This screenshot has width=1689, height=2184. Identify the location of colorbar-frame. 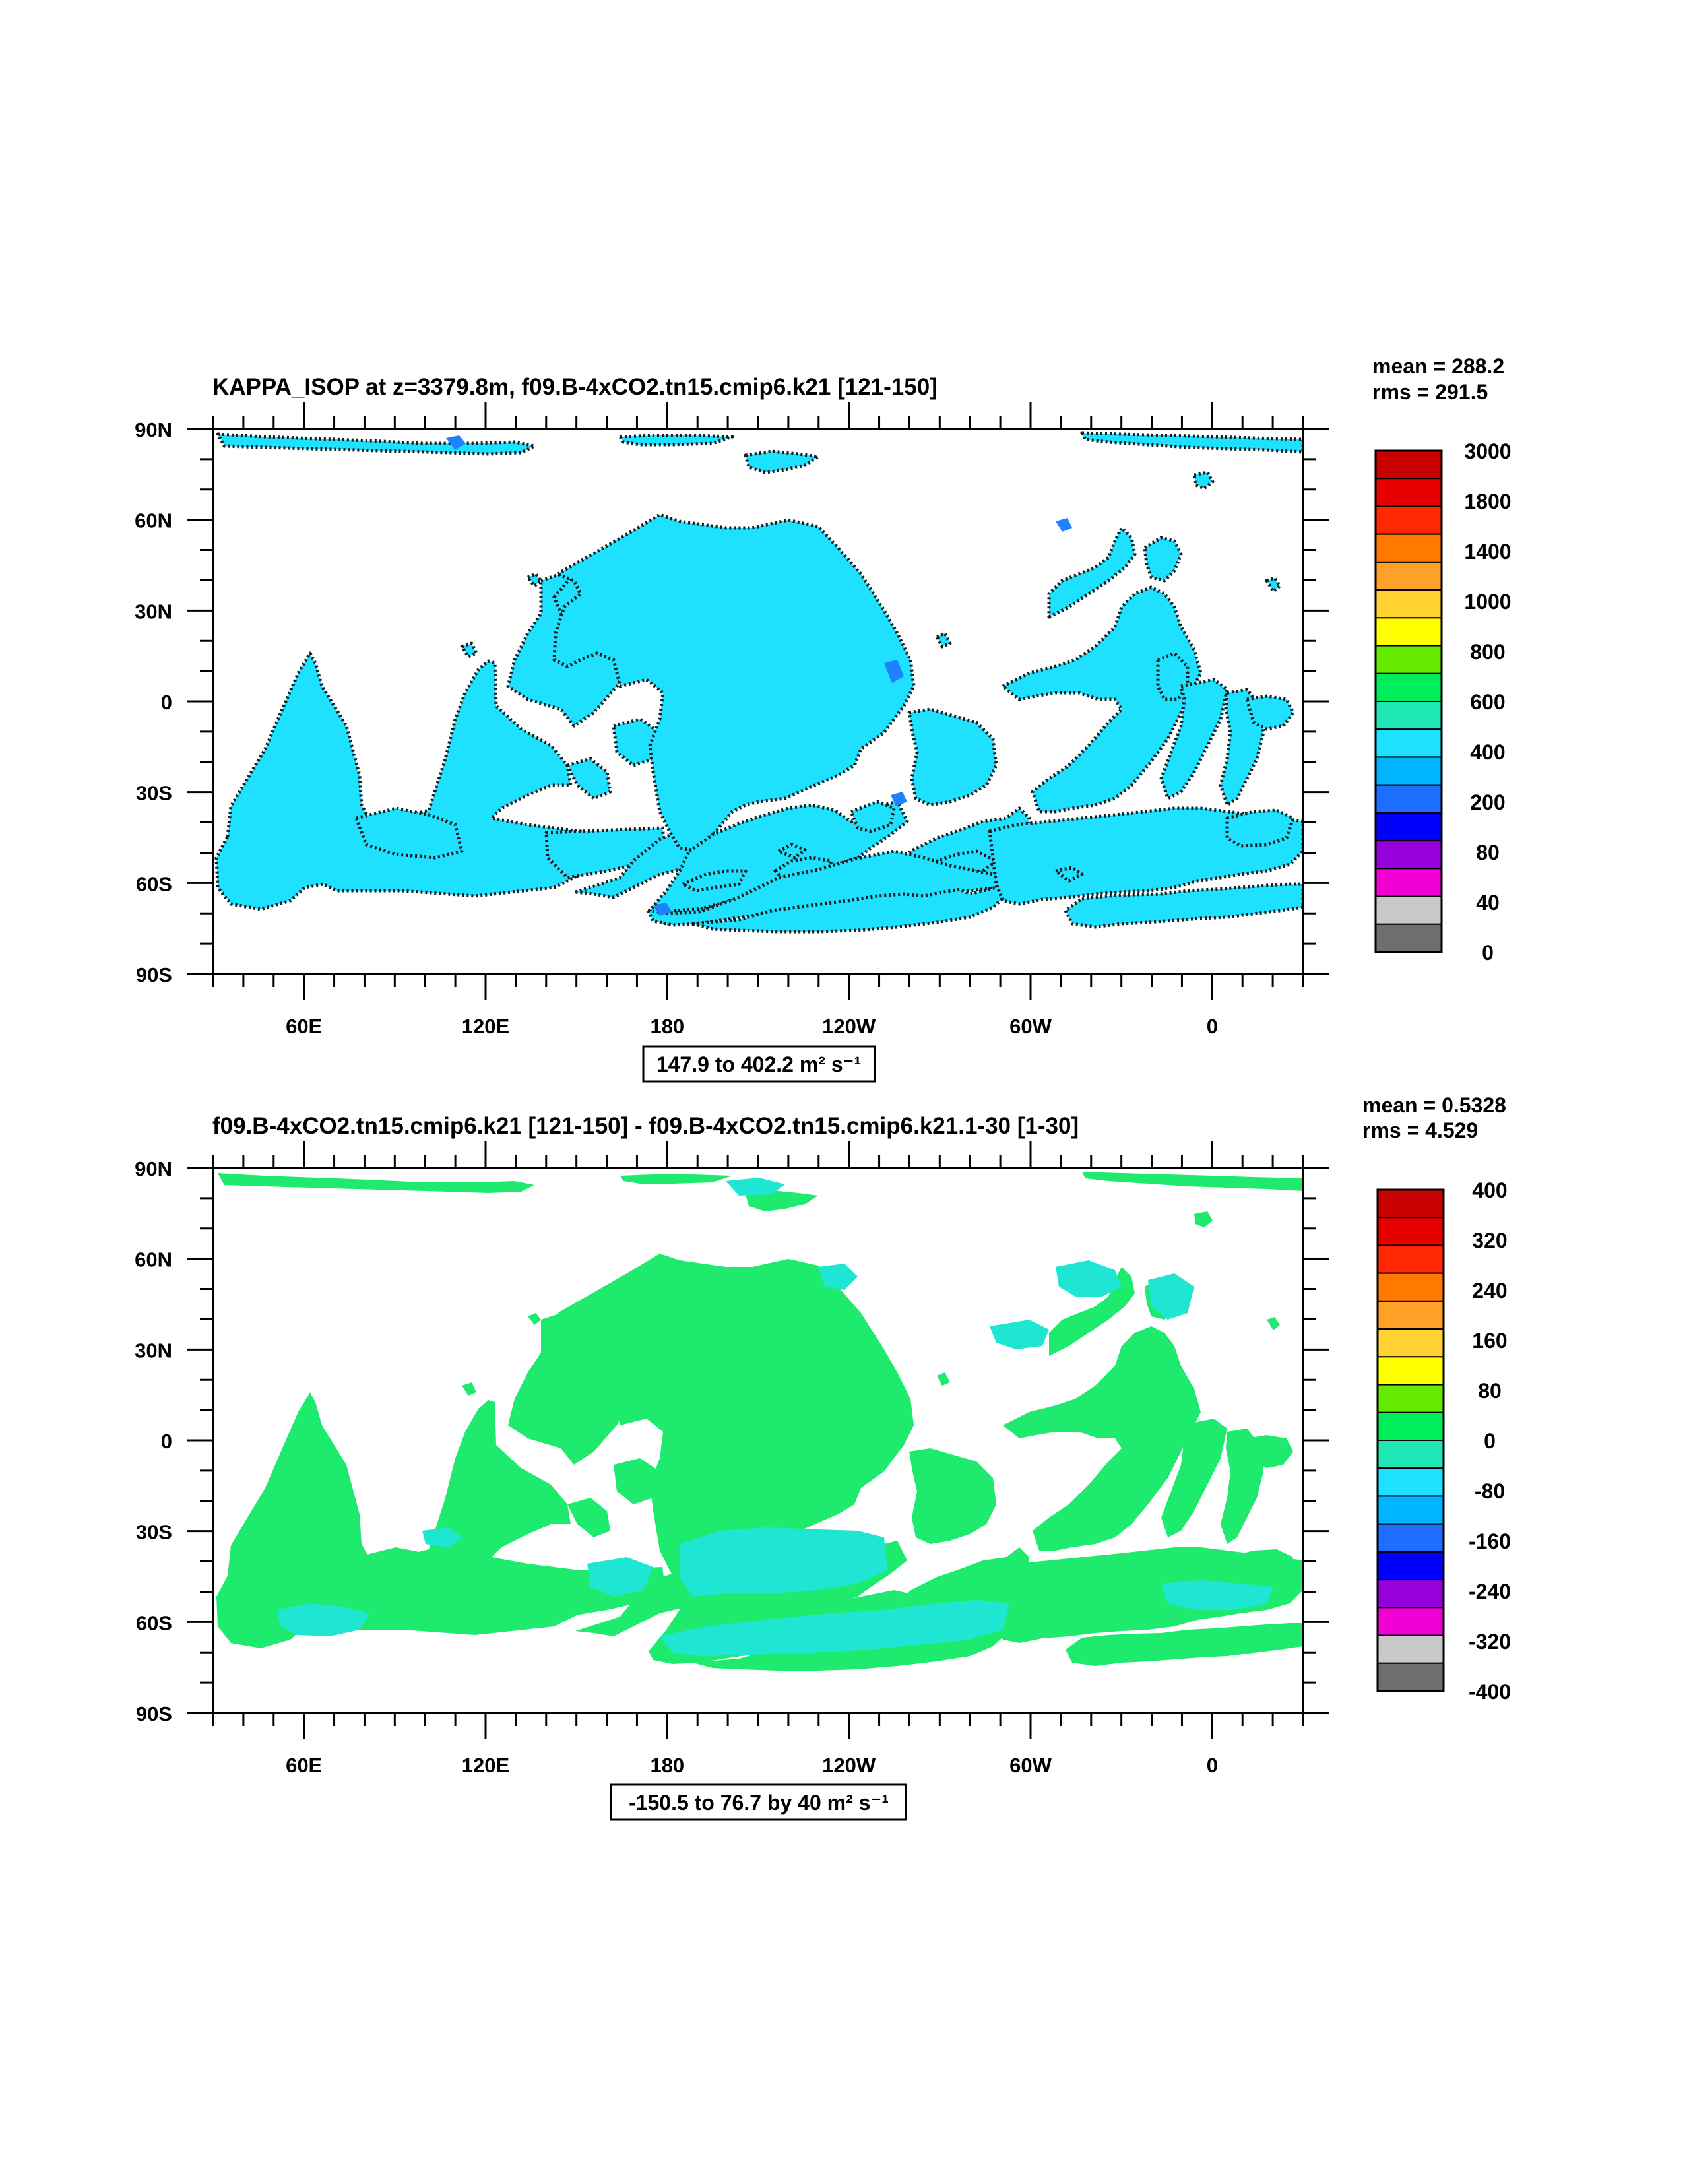
(1409, 701).